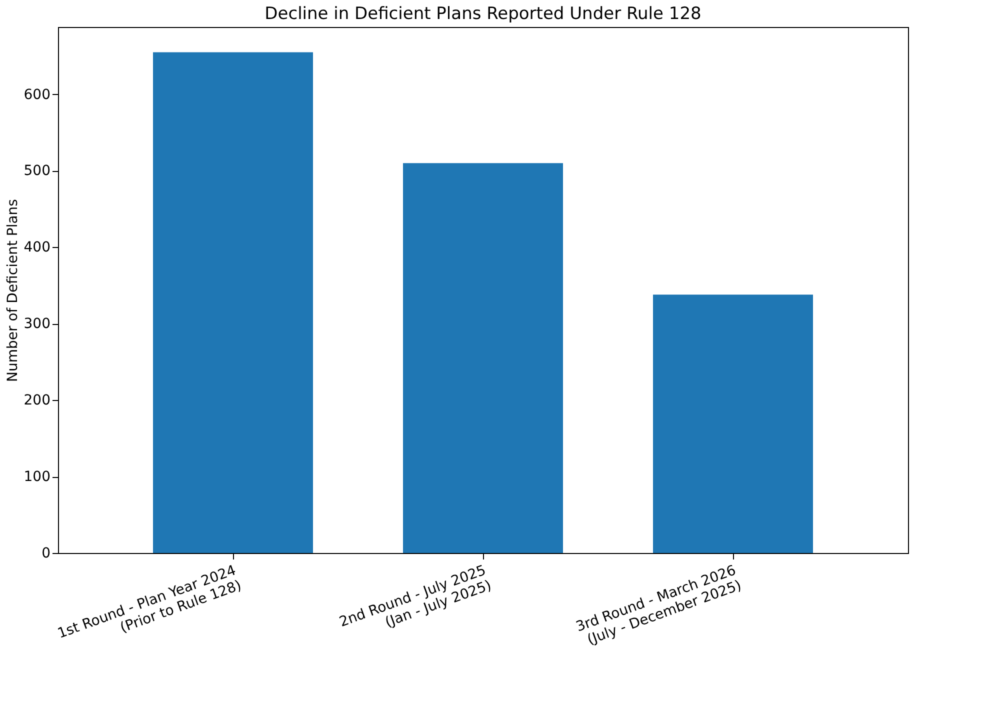  Describe the element at coordinates (12, 290) in the screenshot. I see `y-axis-title: Number of Deficient Plans` at that location.